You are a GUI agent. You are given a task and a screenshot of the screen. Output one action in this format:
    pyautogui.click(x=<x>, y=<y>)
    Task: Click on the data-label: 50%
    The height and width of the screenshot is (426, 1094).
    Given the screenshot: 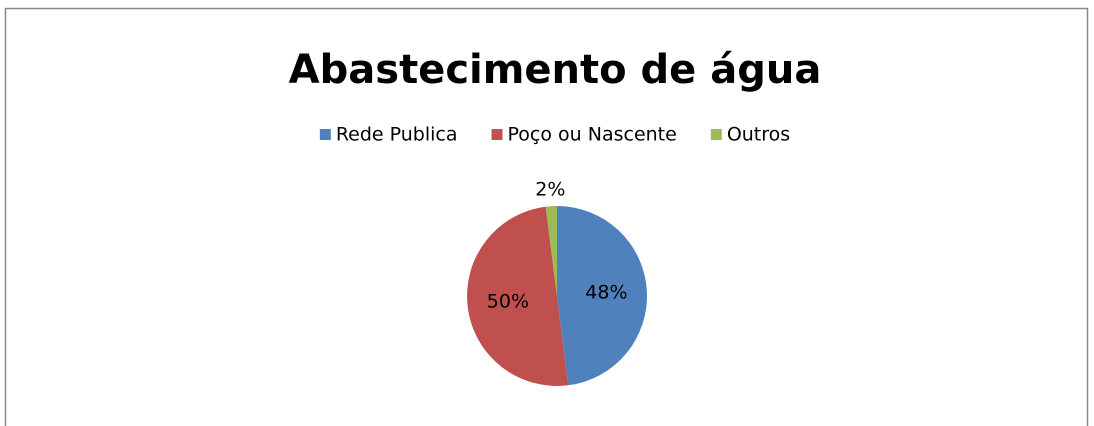 What is the action you would take?
    pyautogui.click(x=508, y=302)
    